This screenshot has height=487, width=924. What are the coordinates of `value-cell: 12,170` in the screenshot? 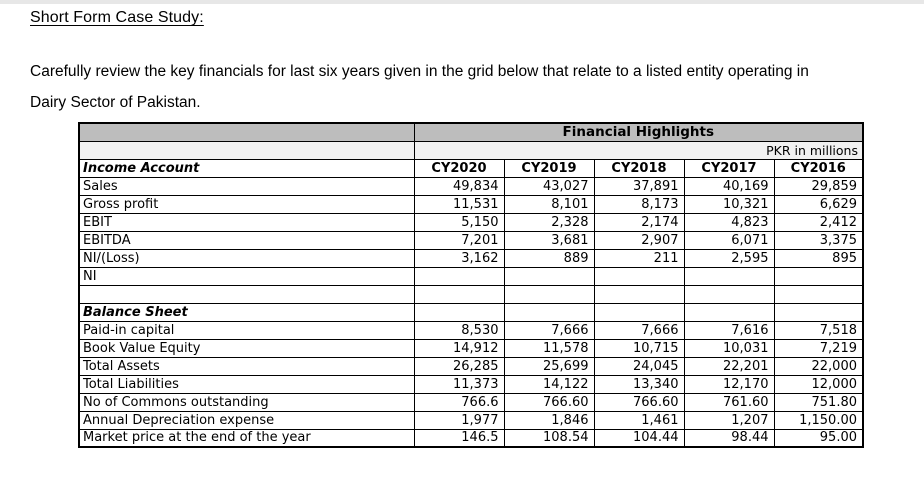 It's located at (729, 384).